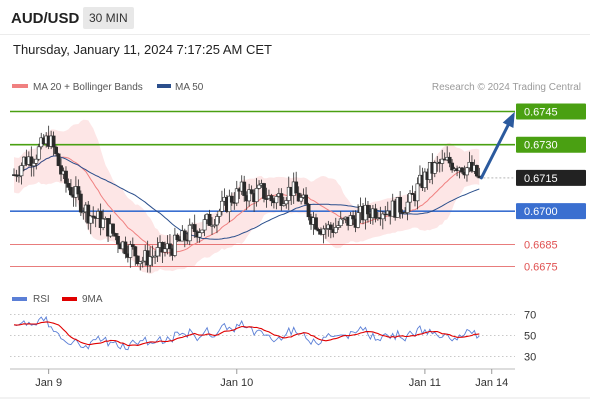  I want to click on level-label-0.6745: 0.6745, so click(541, 113).